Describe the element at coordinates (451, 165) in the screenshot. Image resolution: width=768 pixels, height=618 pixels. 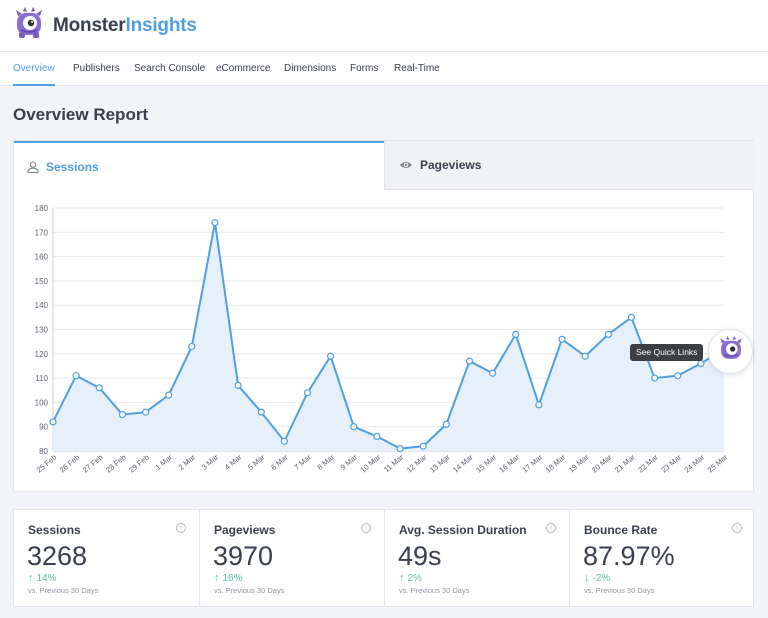
I see `tab-pageviews-label: Pageviews` at that location.